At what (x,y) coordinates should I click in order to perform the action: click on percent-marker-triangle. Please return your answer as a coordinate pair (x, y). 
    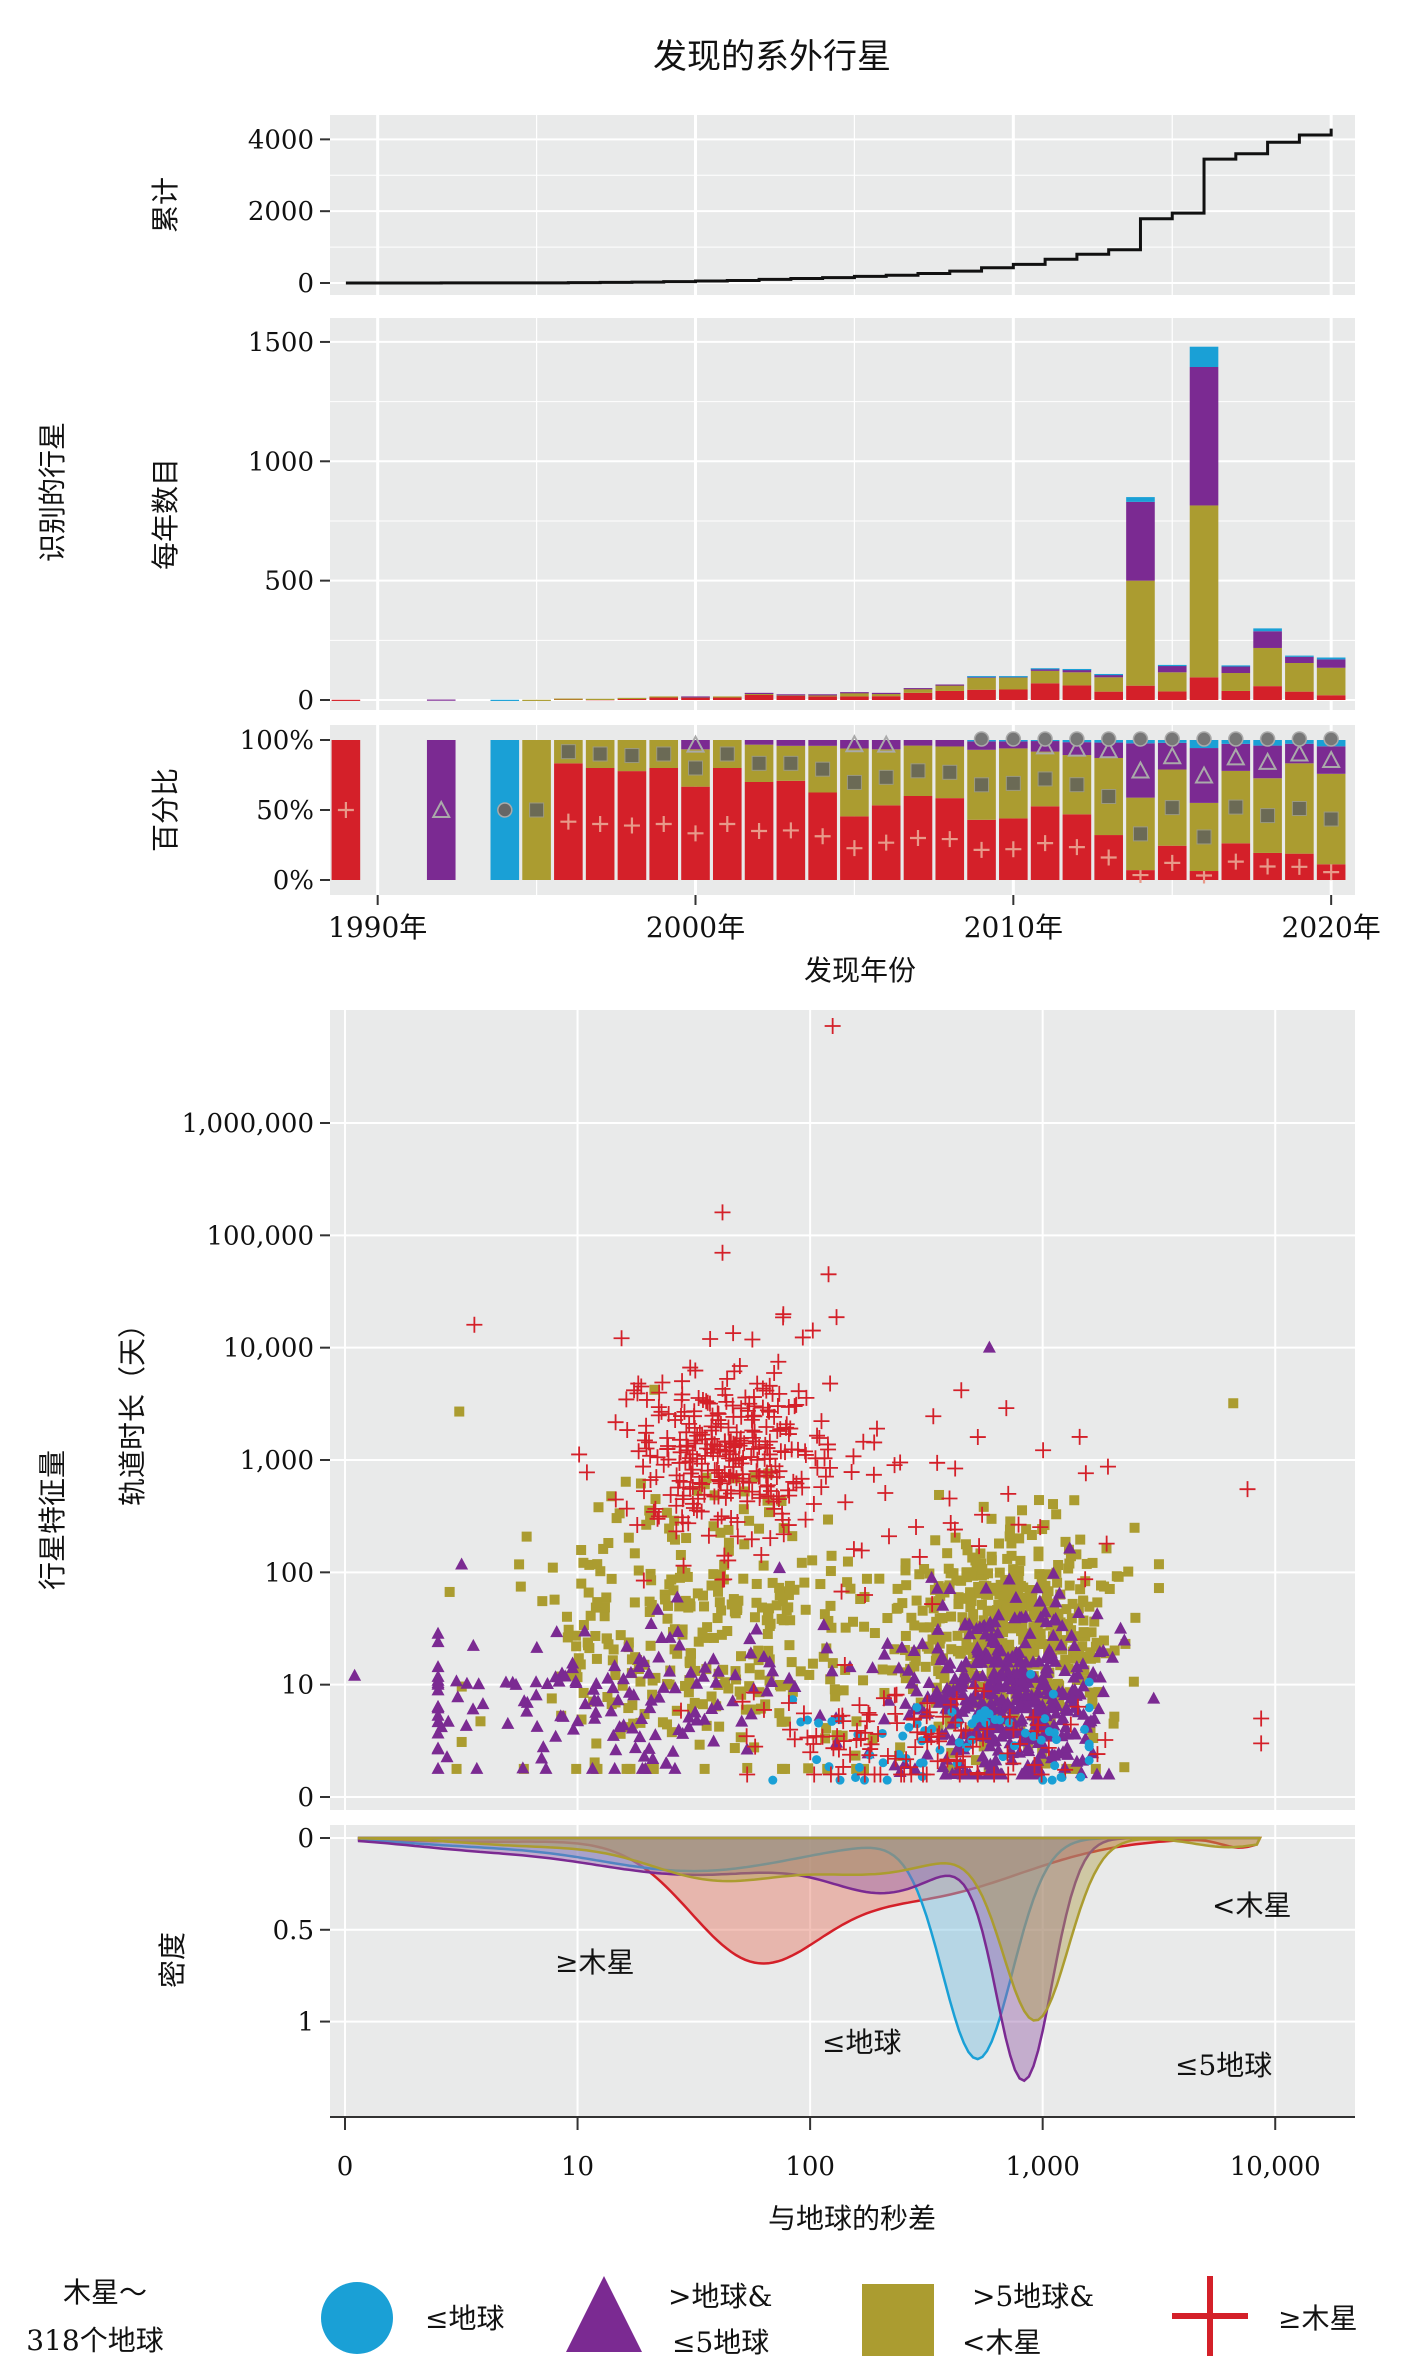
    Looking at the image, I should click on (1299, 752).